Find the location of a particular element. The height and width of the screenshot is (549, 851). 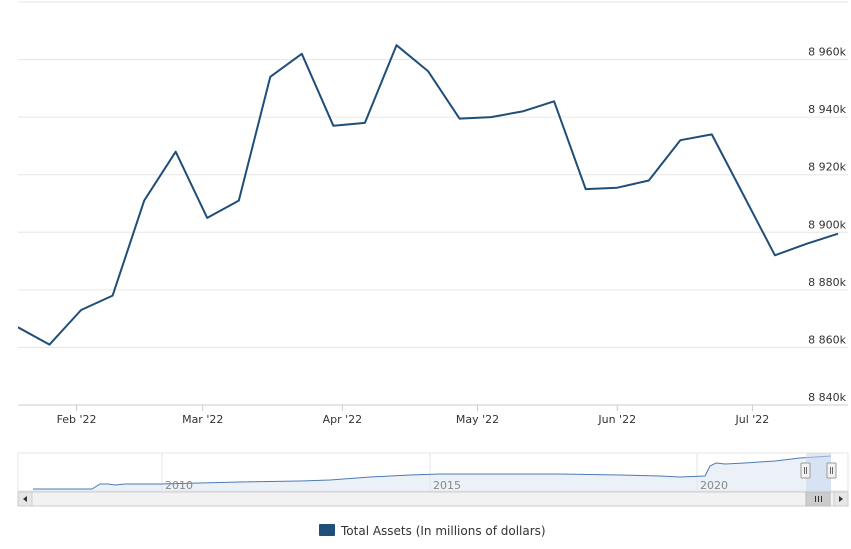

y-tick-label: 8 900k is located at coordinates (827, 224).